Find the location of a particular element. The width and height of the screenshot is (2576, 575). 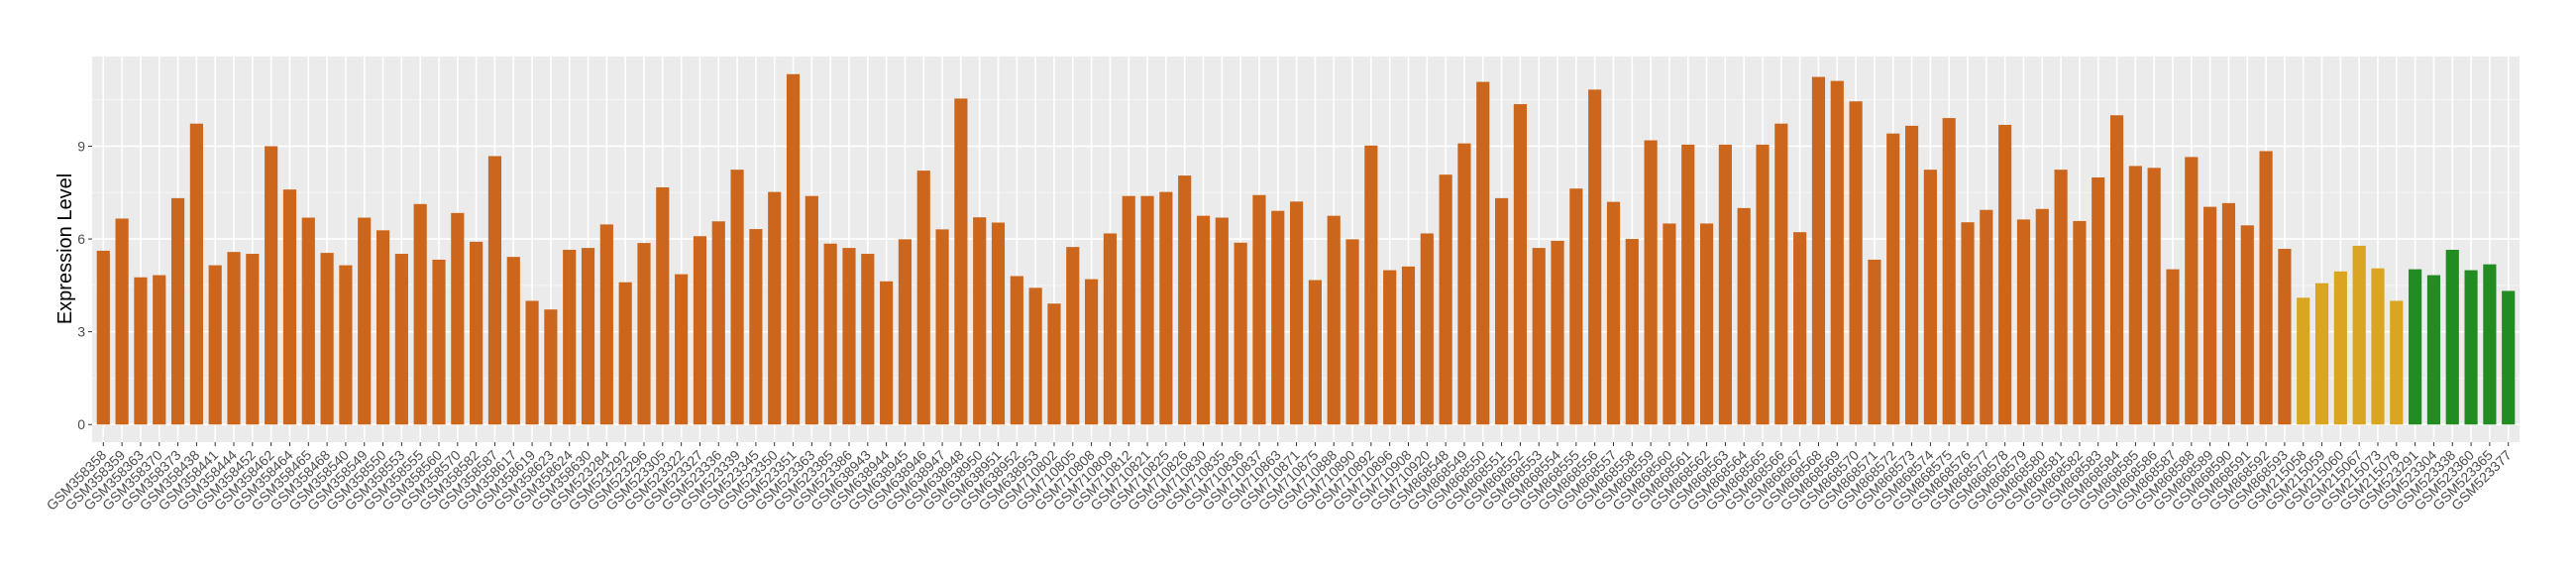

bar-GSM523363 is located at coordinates (812, 310).